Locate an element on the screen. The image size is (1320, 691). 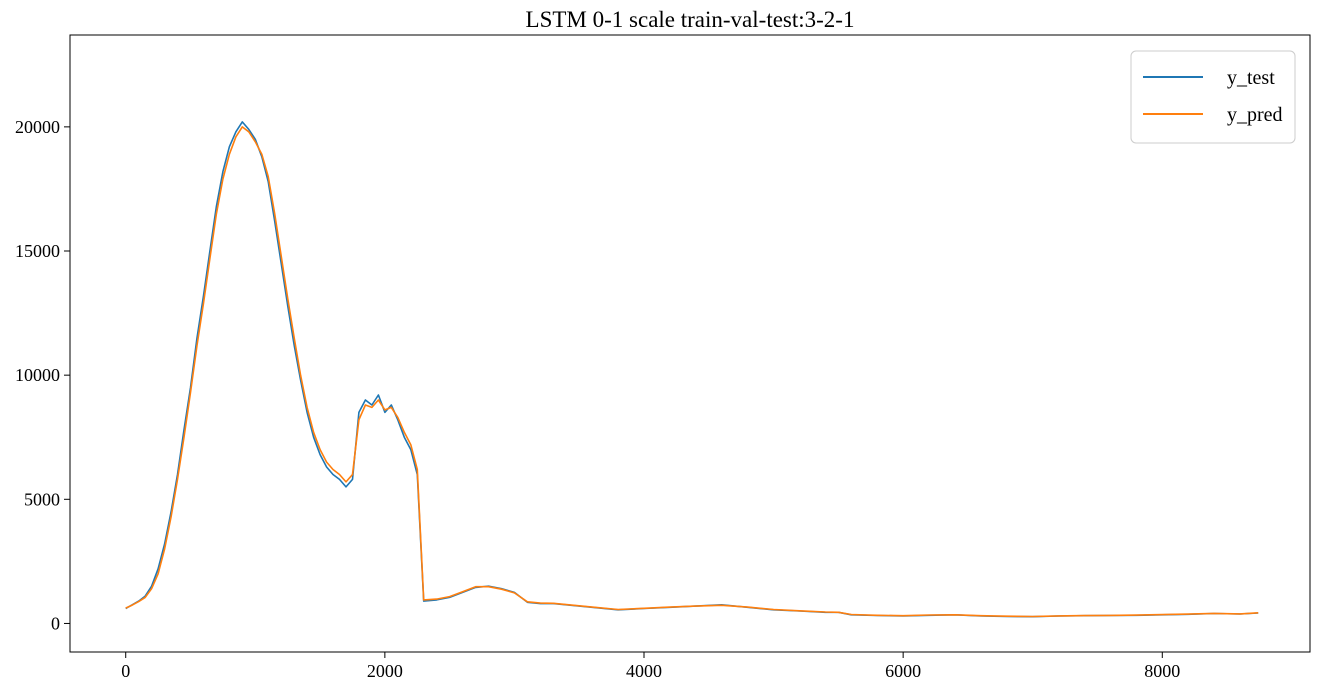
x-tick-label: 0 is located at coordinates (125, 671).